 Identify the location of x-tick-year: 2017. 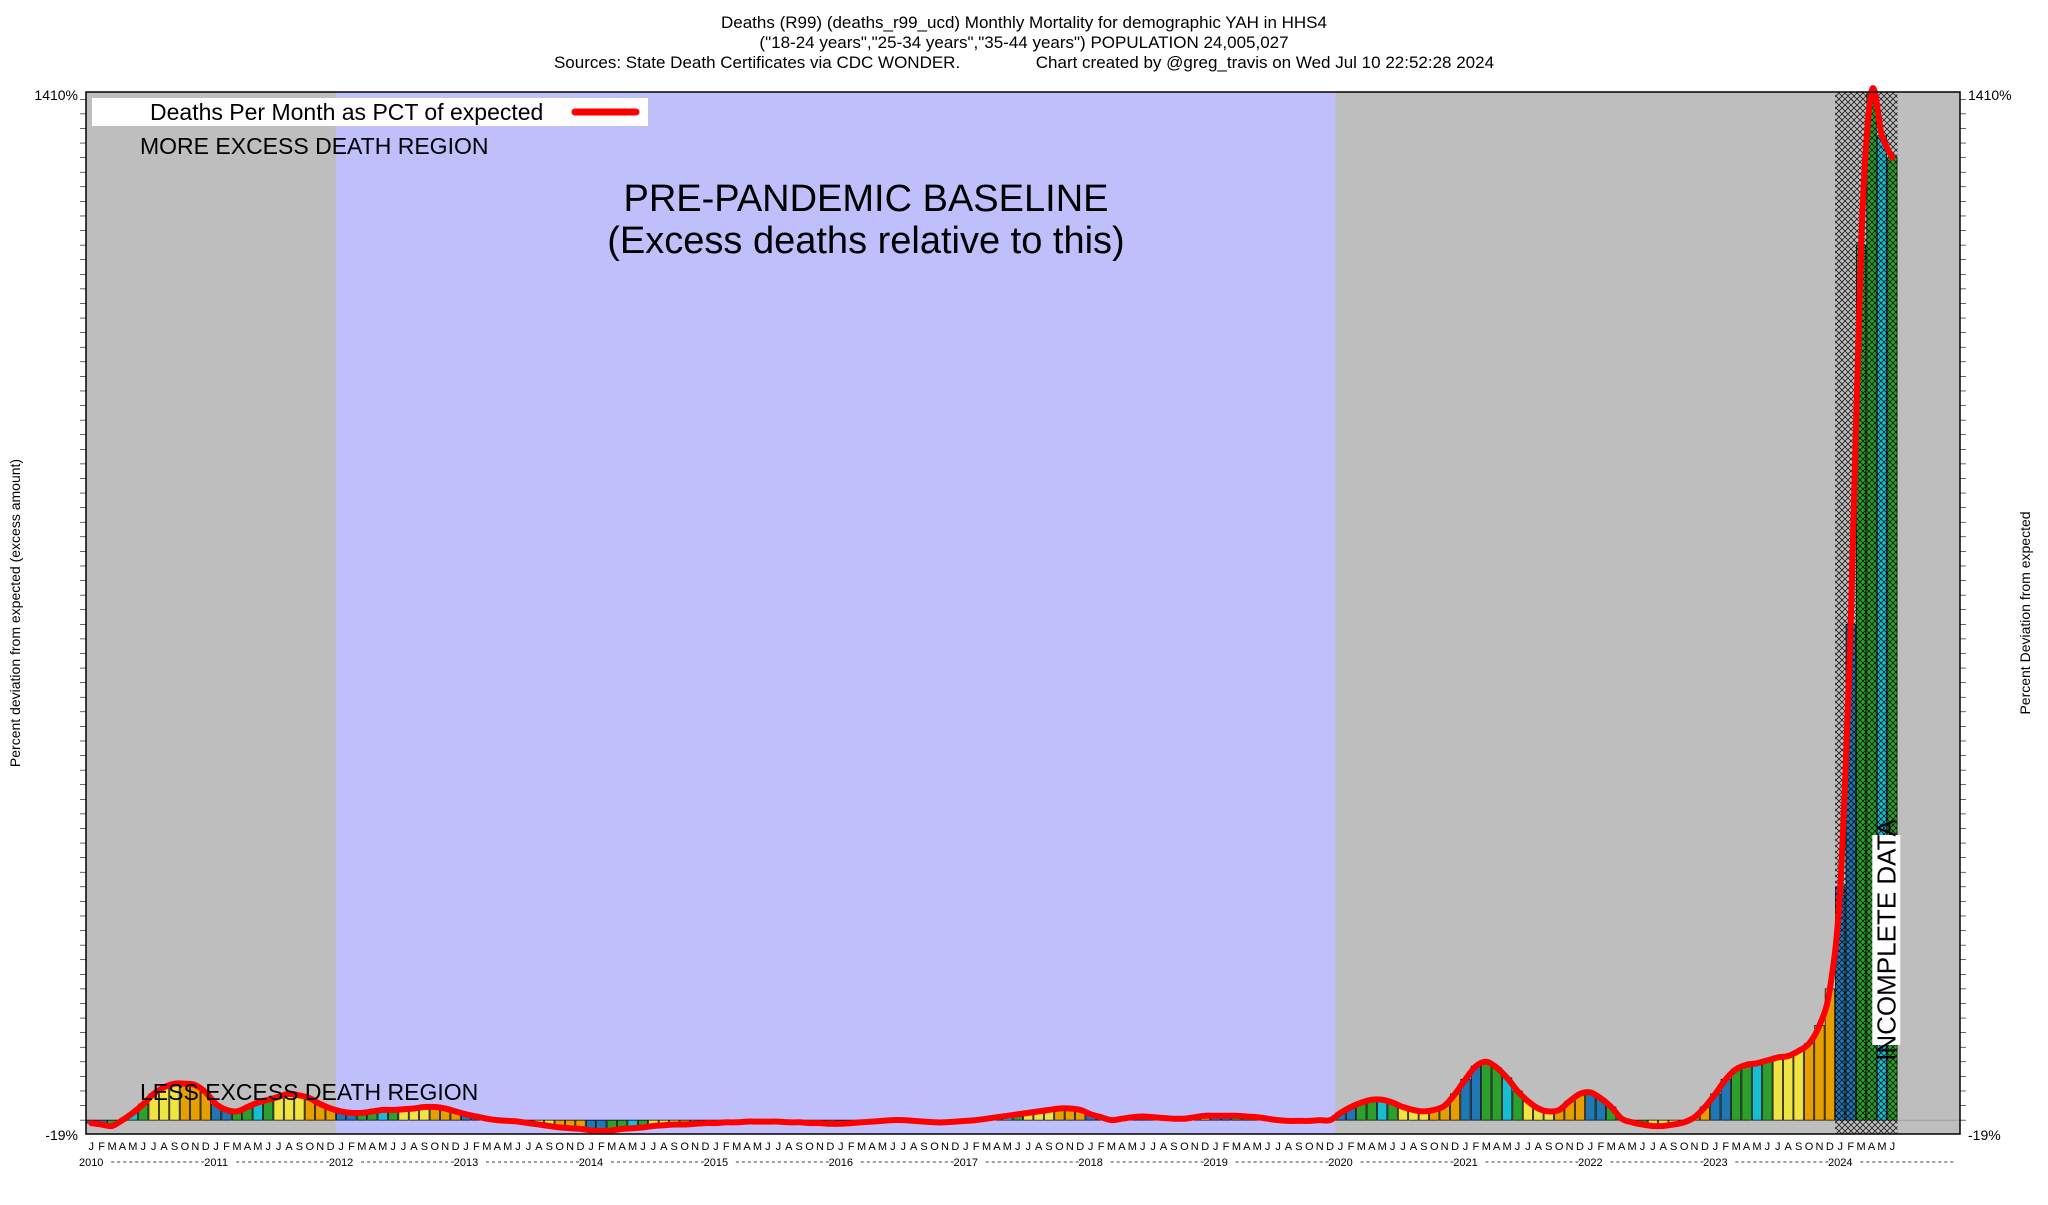
(965, 1163).